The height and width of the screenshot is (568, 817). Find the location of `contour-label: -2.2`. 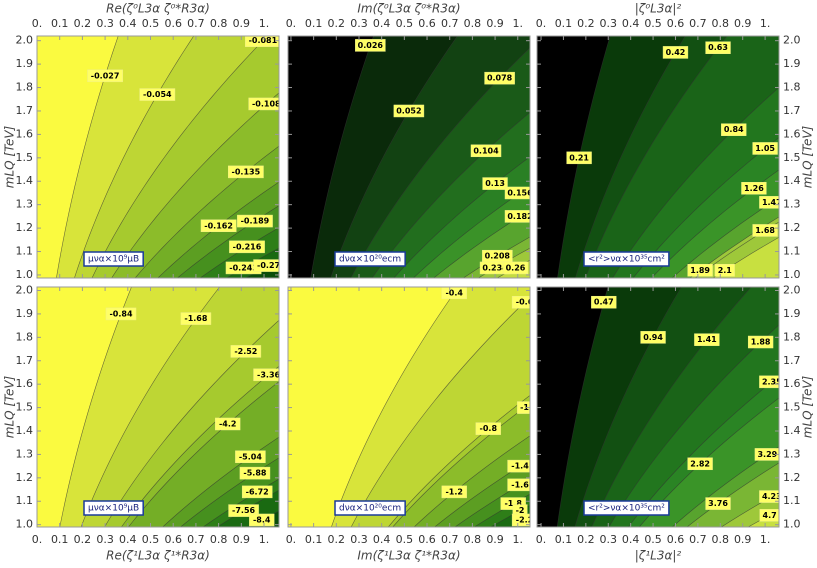

contour-label: -2.2 is located at coordinates (525, 519).